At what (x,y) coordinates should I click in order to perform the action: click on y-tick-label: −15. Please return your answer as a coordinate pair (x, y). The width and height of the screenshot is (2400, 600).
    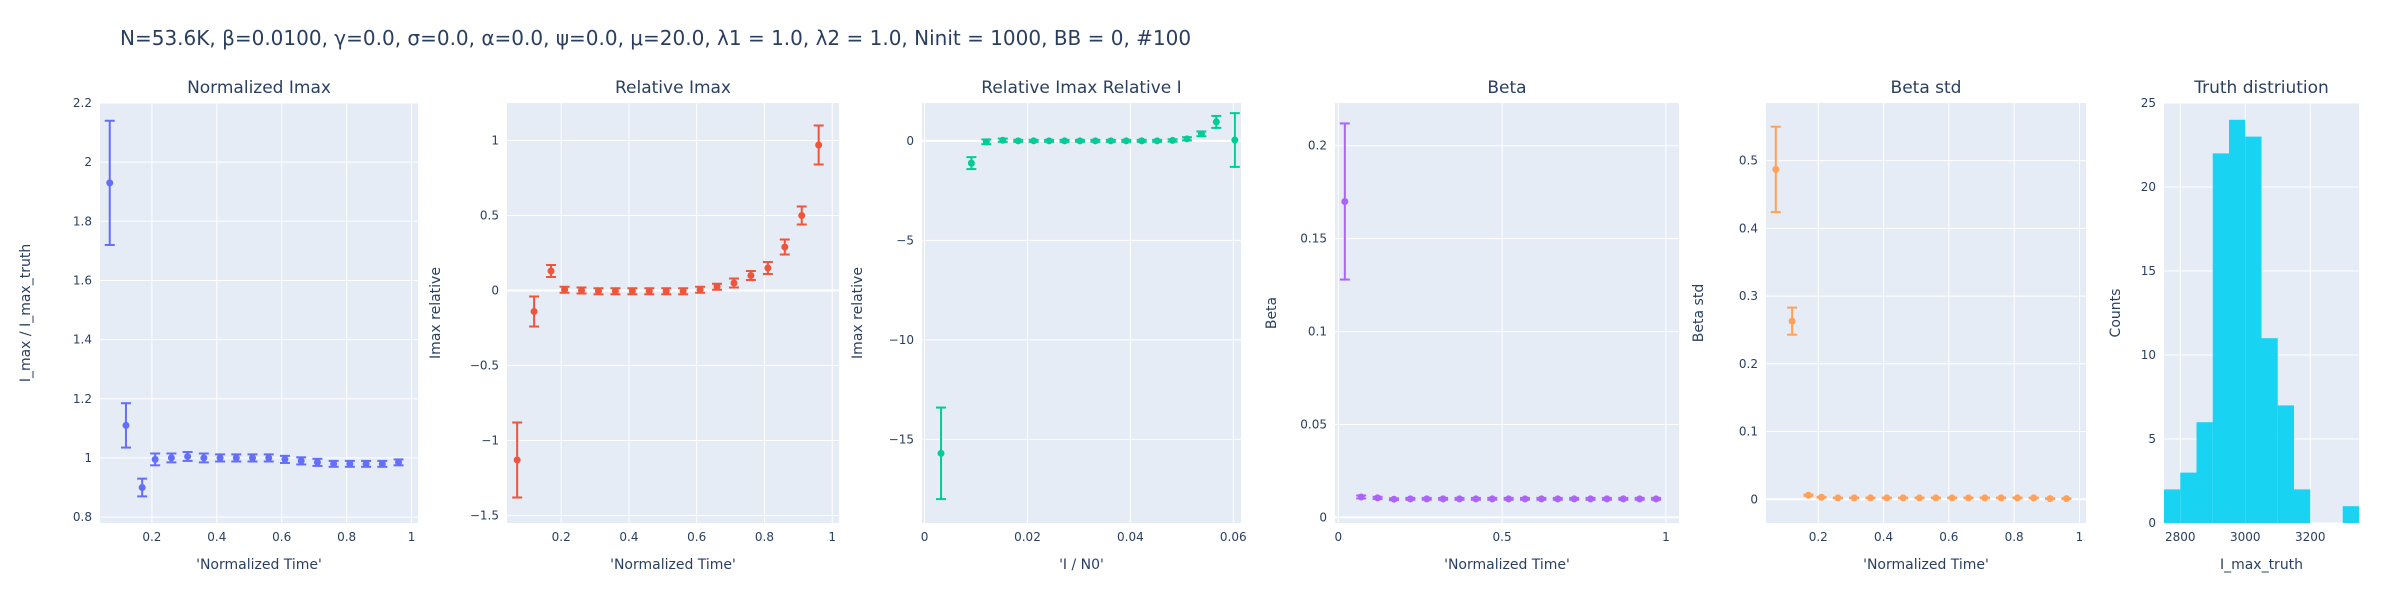
    Looking at the image, I should click on (901, 439).